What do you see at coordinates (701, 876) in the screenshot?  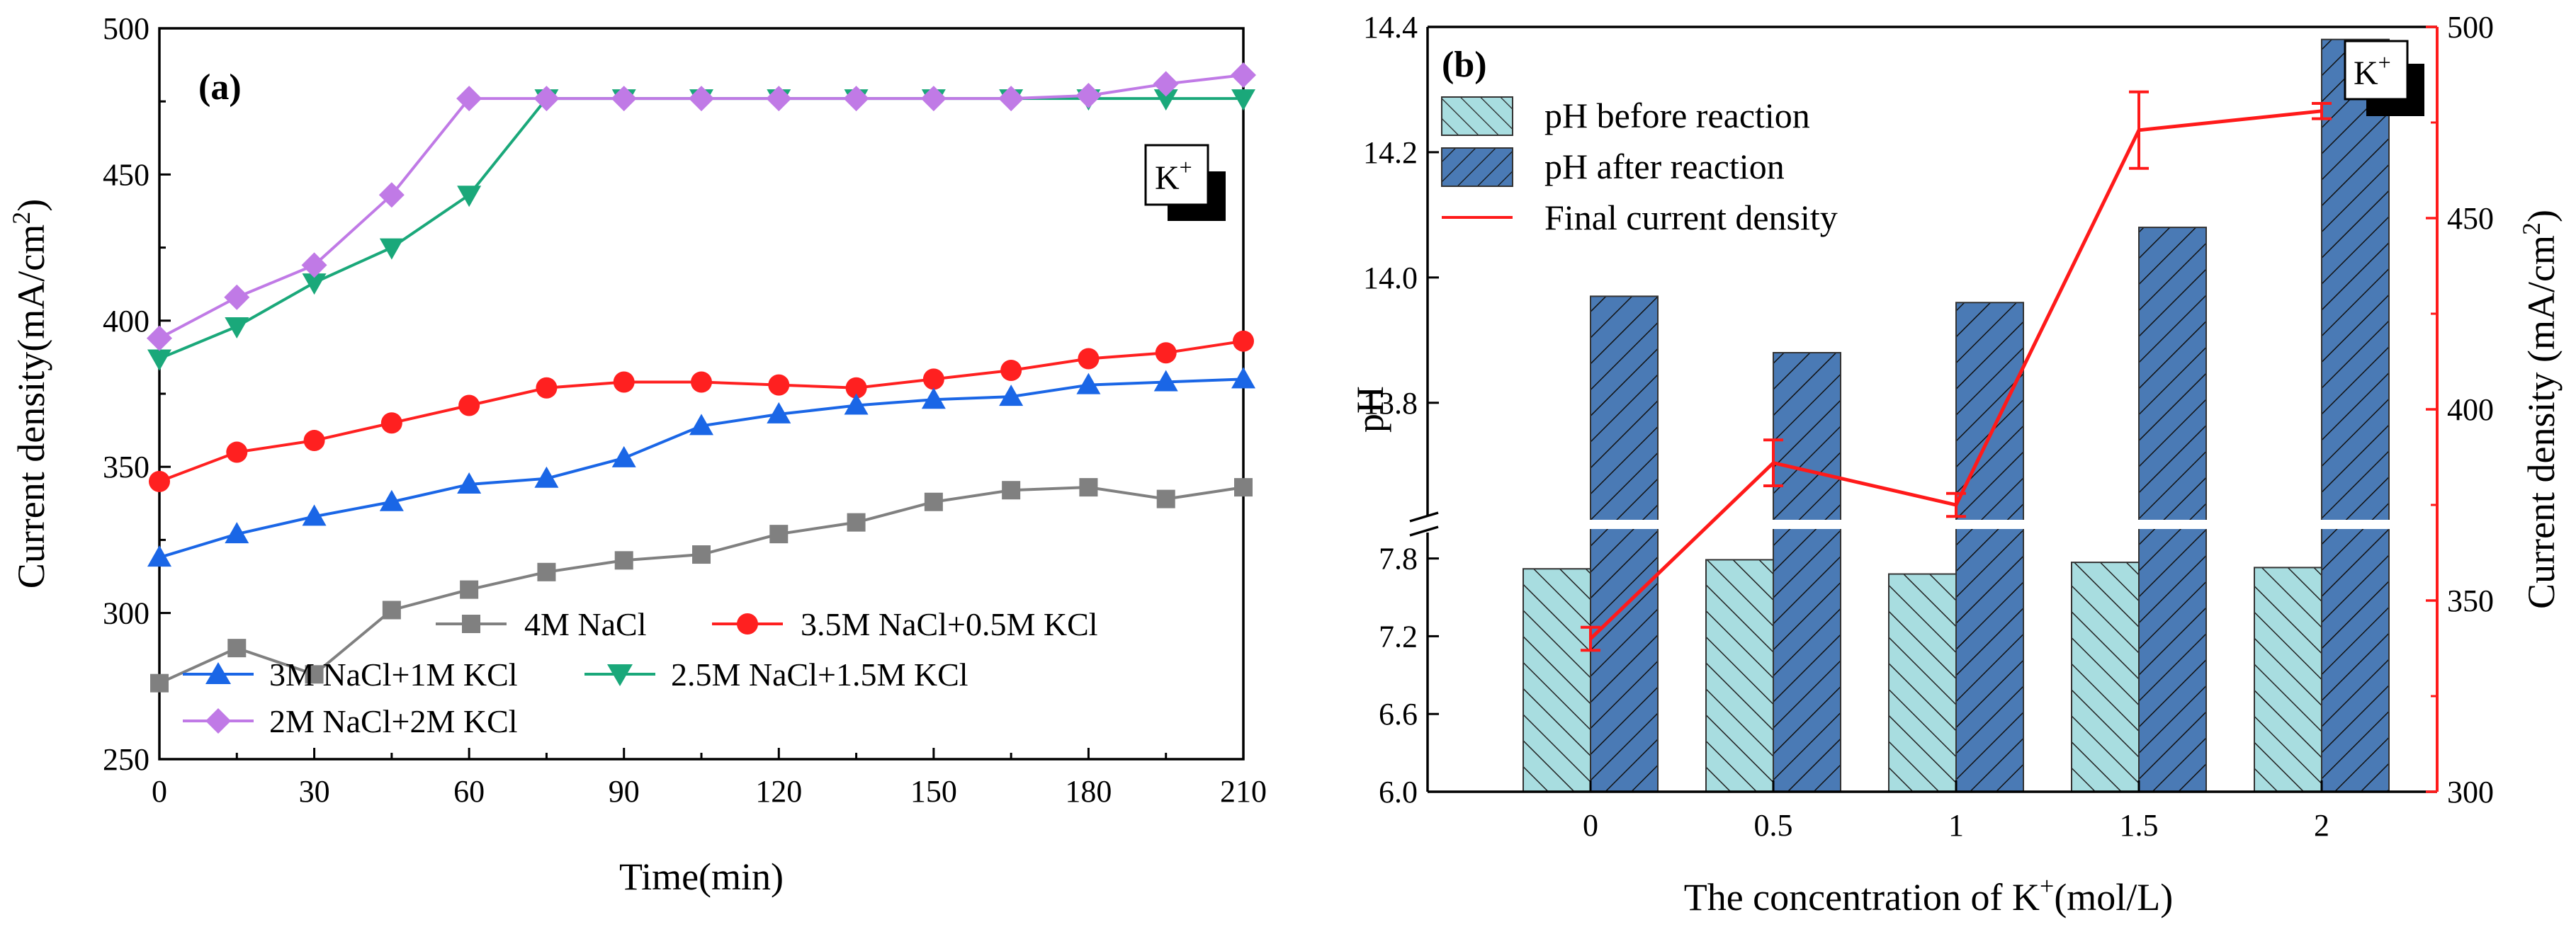 I see `panel-a-xlabel: Time(min)` at bounding box center [701, 876].